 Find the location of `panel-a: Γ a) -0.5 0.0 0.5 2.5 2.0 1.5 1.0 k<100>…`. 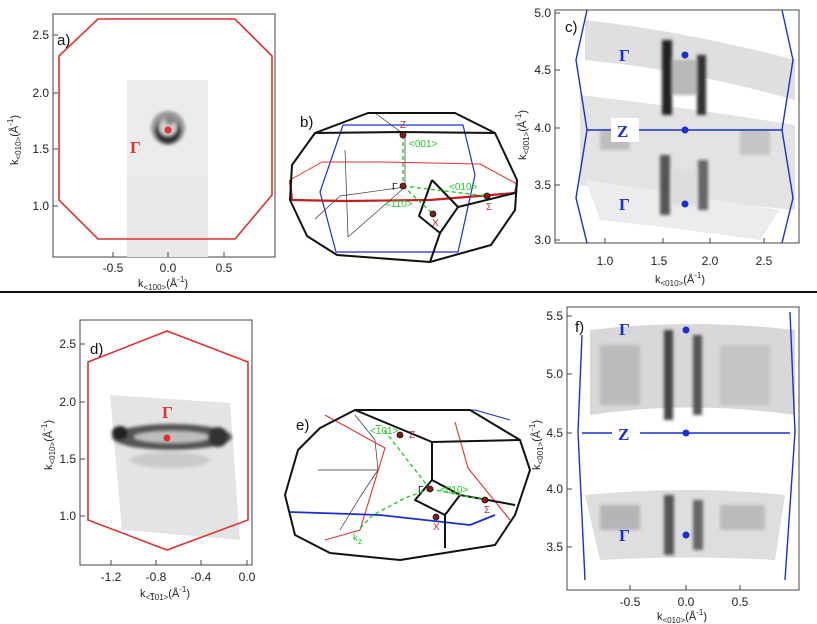

panel-a: Γ a) -0.5 0.0 0.5 2.5 2.0 1.5 1.0 k<100>… is located at coordinates (141, 152).